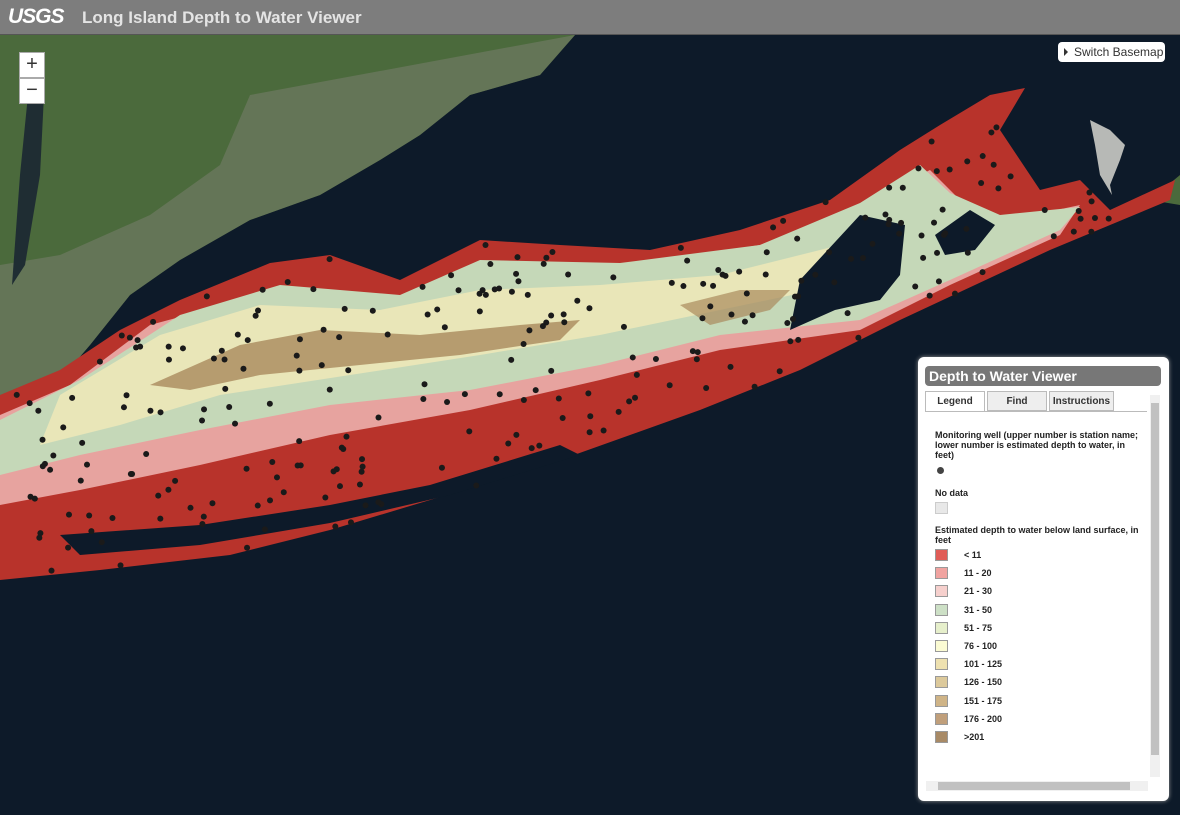 This screenshot has width=1180, height=815. I want to click on v-scrollbar, so click(1155, 586).